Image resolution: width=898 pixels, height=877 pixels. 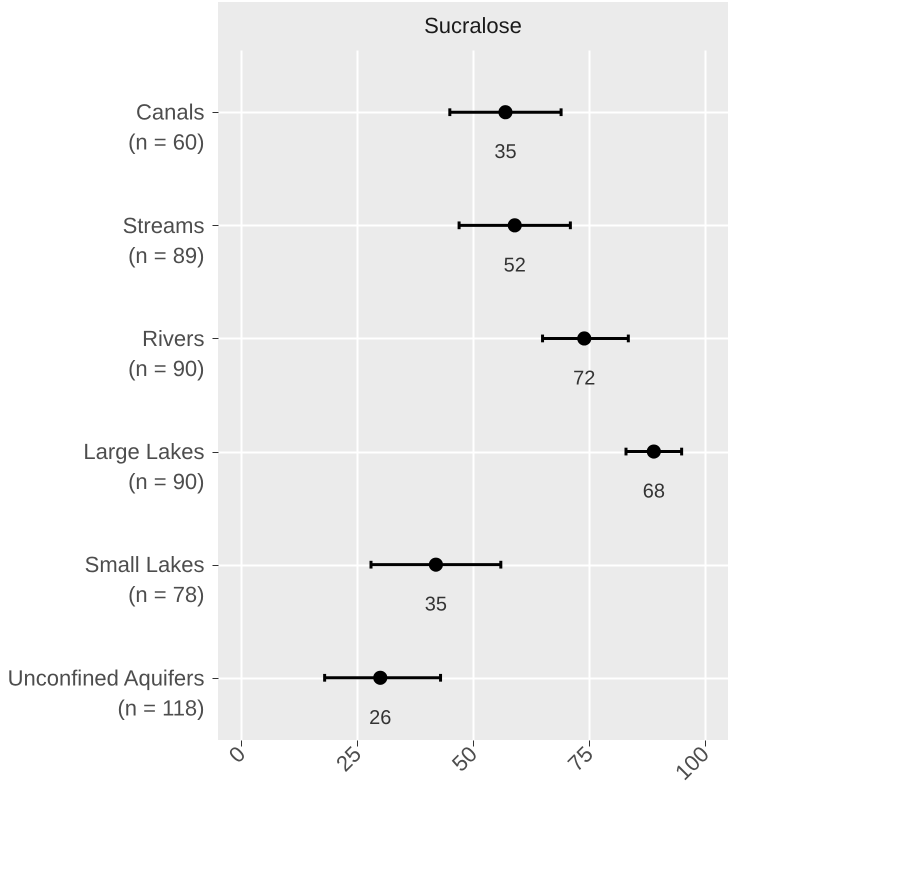 What do you see at coordinates (380, 717) in the screenshot?
I see `annotation: 26` at bounding box center [380, 717].